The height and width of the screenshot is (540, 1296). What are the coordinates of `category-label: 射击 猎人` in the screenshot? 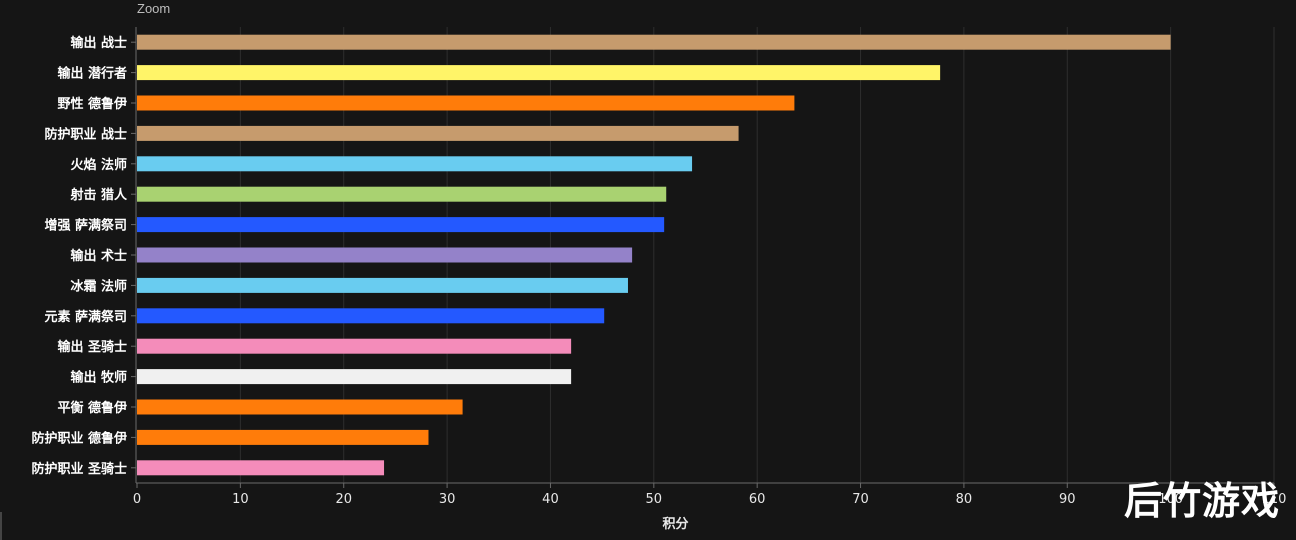 It's located at (98, 195).